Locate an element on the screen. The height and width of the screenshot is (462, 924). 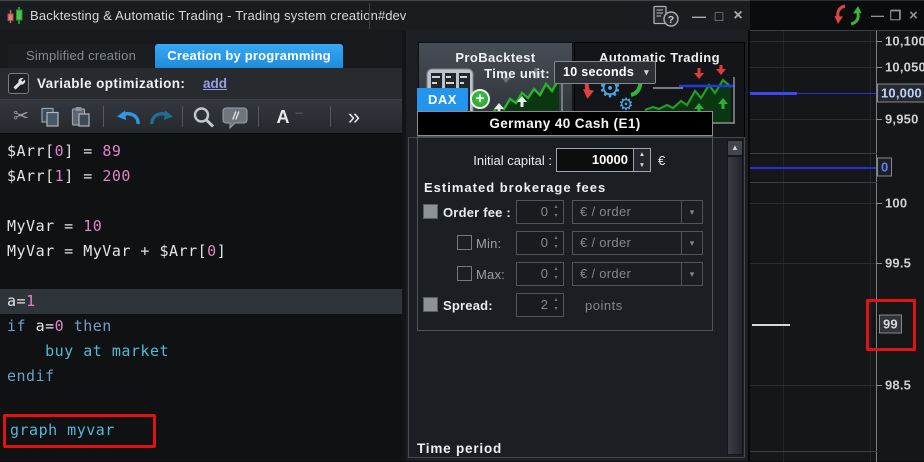
code-line: if a=0 then is located at coordinates (201, 326).